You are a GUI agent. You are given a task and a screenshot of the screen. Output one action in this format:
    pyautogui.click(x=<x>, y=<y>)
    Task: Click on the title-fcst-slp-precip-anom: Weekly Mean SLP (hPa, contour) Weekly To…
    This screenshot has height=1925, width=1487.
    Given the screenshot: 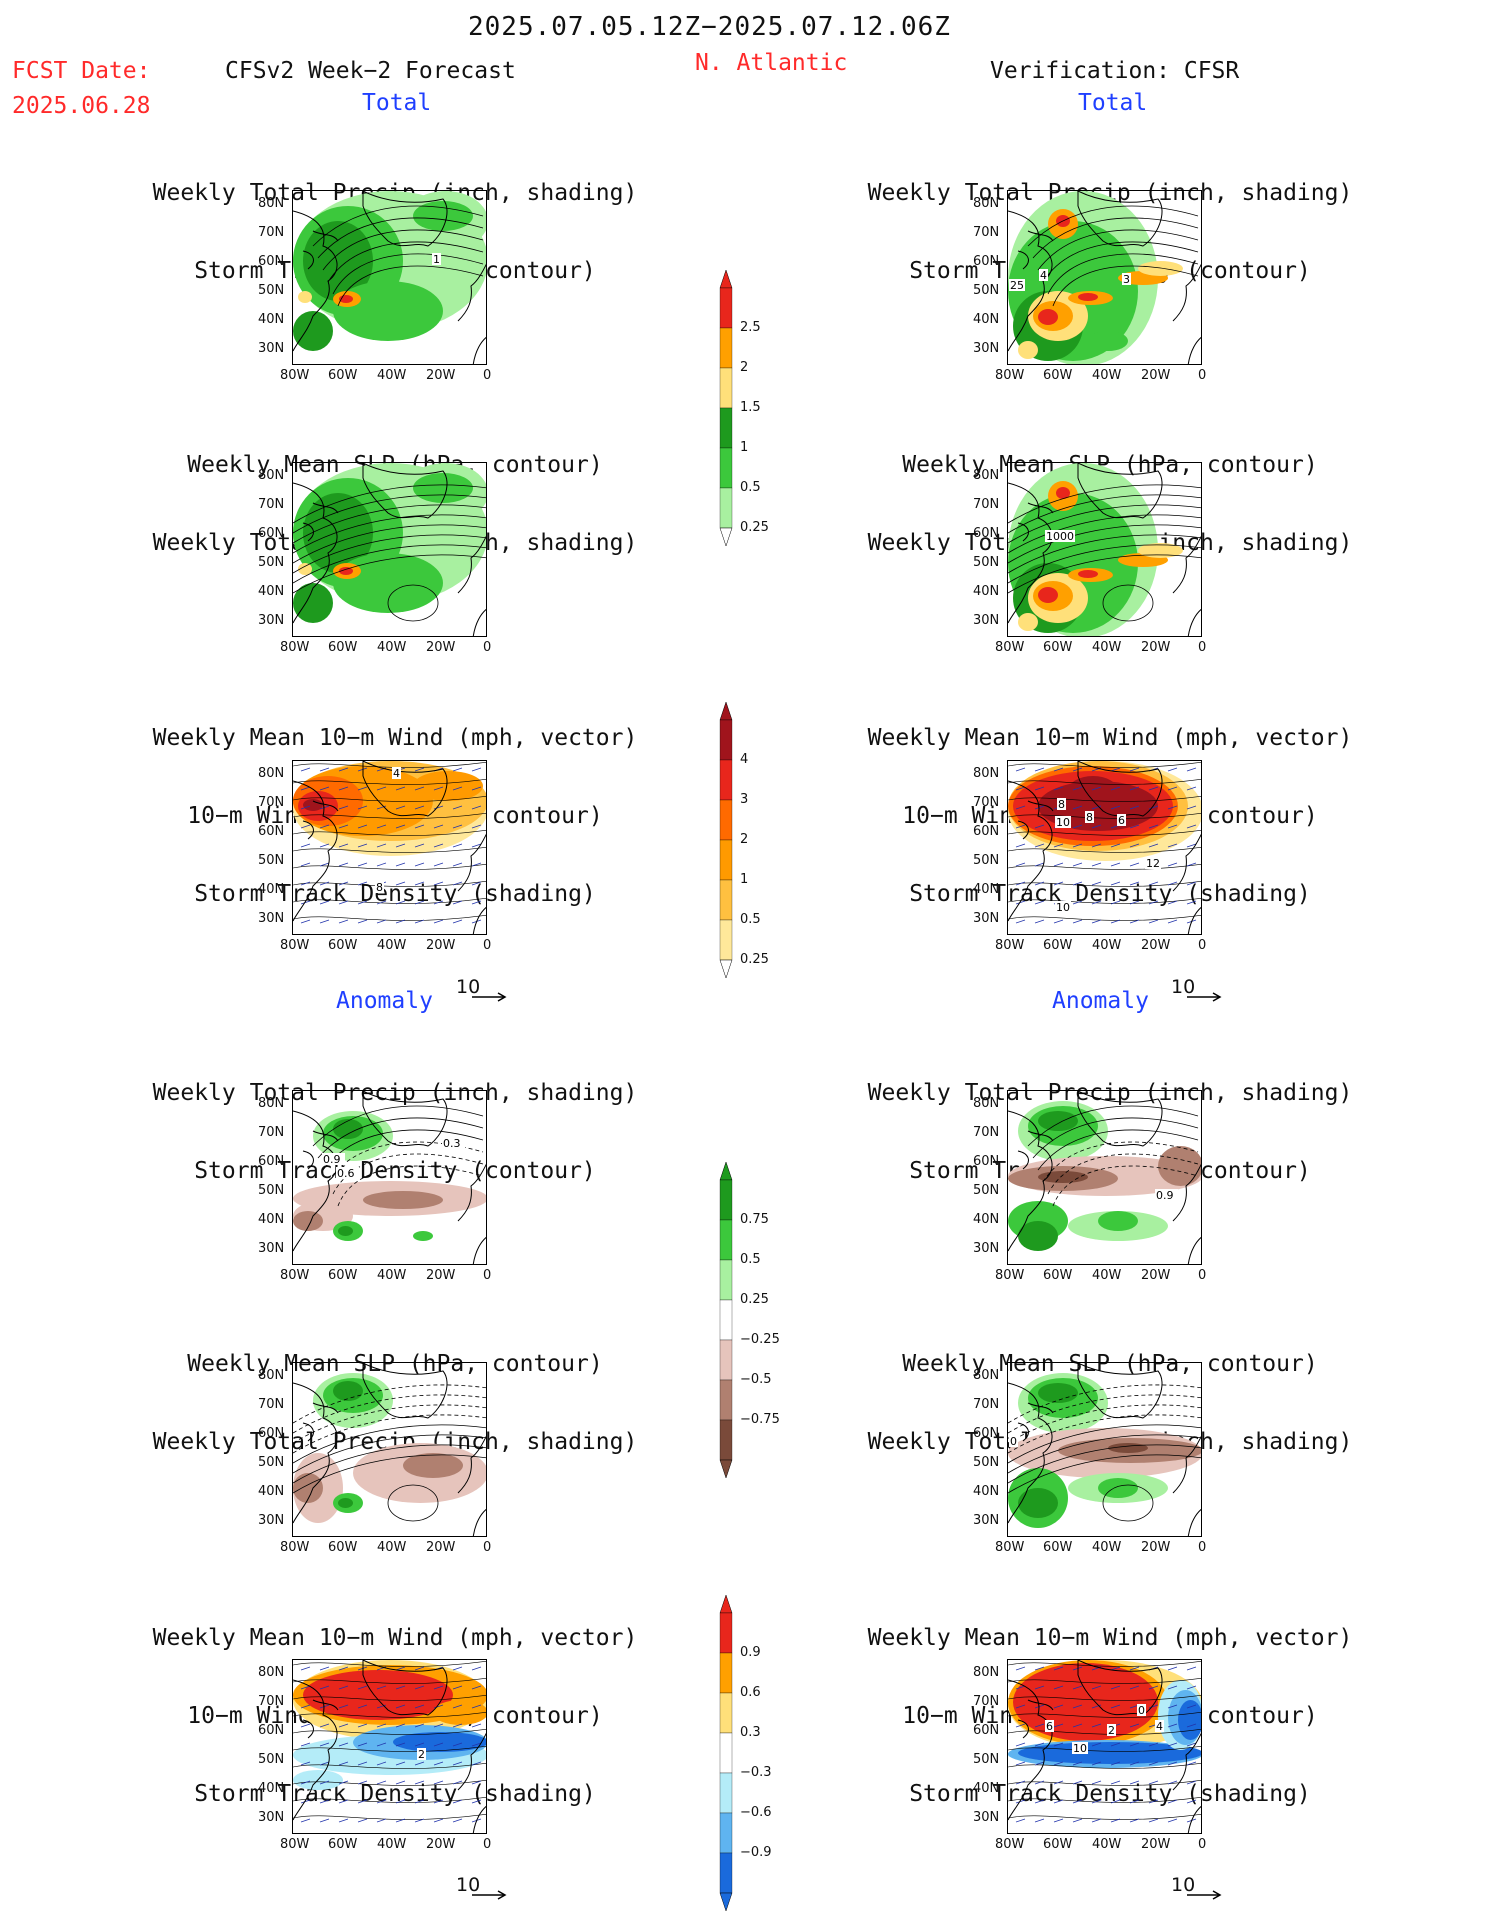 What is the action you would take?
    pyautogui.click(x=395, y=1390)
    